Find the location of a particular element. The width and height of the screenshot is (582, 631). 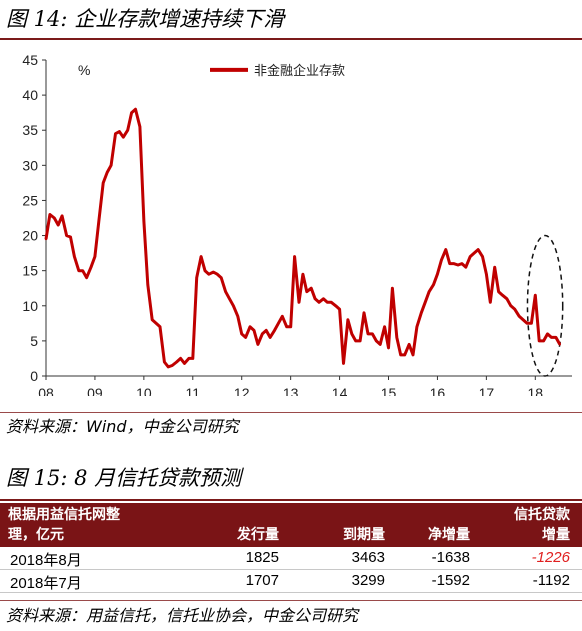

x-tick-label: 15 is located at coordinates (389, 390).